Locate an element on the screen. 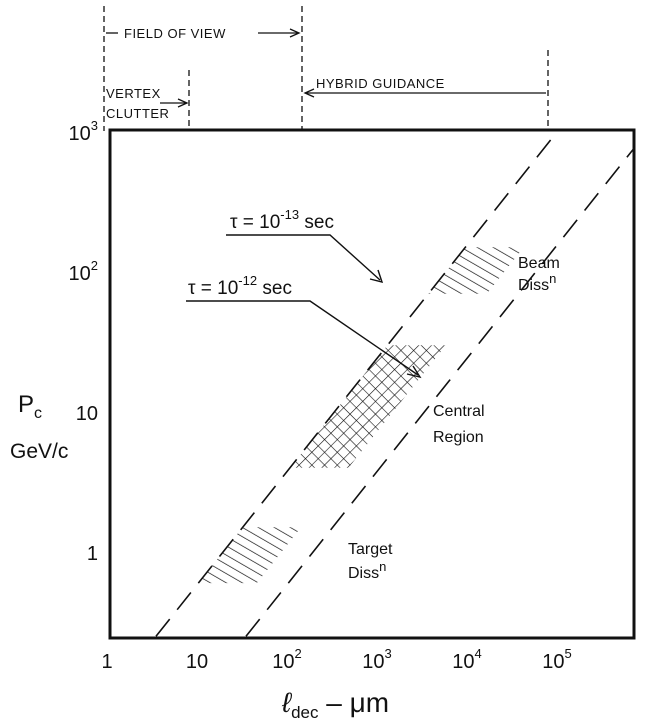  y-tick-label-1: 10 is located at coordinates (87, 414).